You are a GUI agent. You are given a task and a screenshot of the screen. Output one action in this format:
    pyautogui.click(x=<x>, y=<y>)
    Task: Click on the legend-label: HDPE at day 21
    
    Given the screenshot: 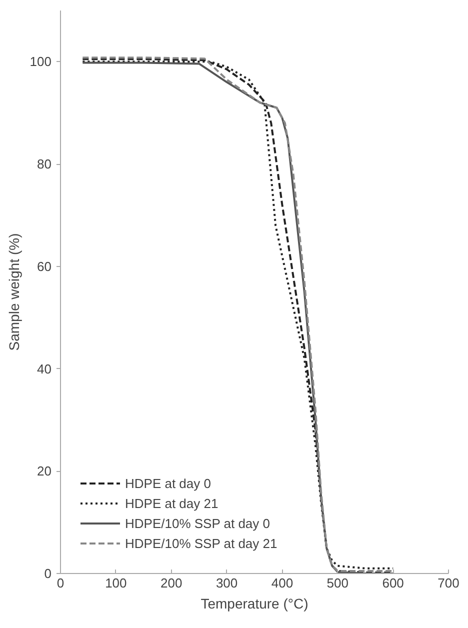 What is the action you would take?
    pyautogui.click(x=171, y=503)
    